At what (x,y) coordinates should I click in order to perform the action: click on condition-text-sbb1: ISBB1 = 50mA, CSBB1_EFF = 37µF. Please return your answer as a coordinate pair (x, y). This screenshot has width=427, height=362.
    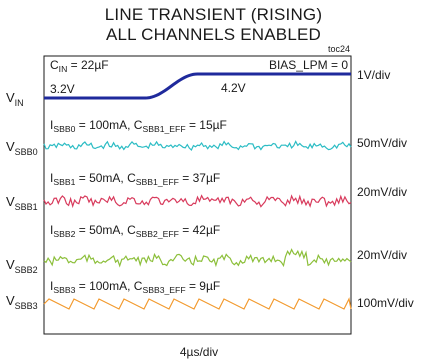
    Looking at the image, I should click on (135, 179).